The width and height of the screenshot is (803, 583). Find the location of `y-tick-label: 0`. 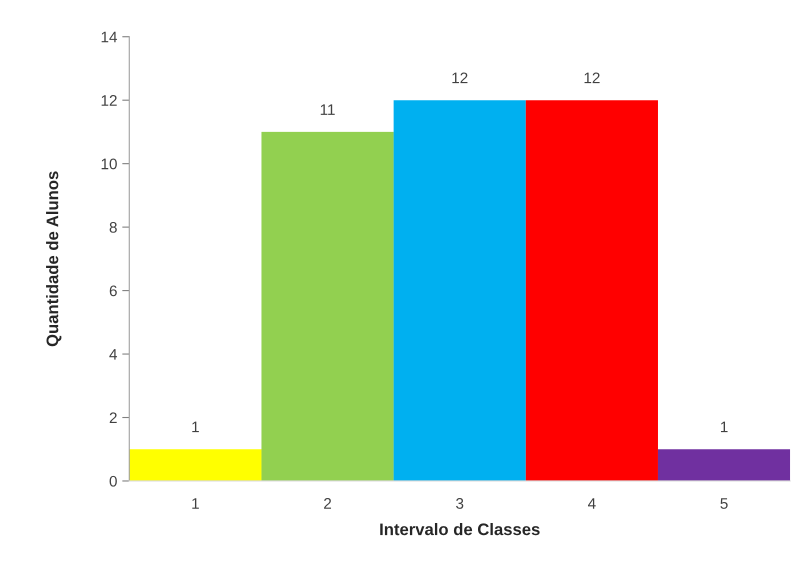

y-tick-label: 0 is located at coordinates (113, 481).